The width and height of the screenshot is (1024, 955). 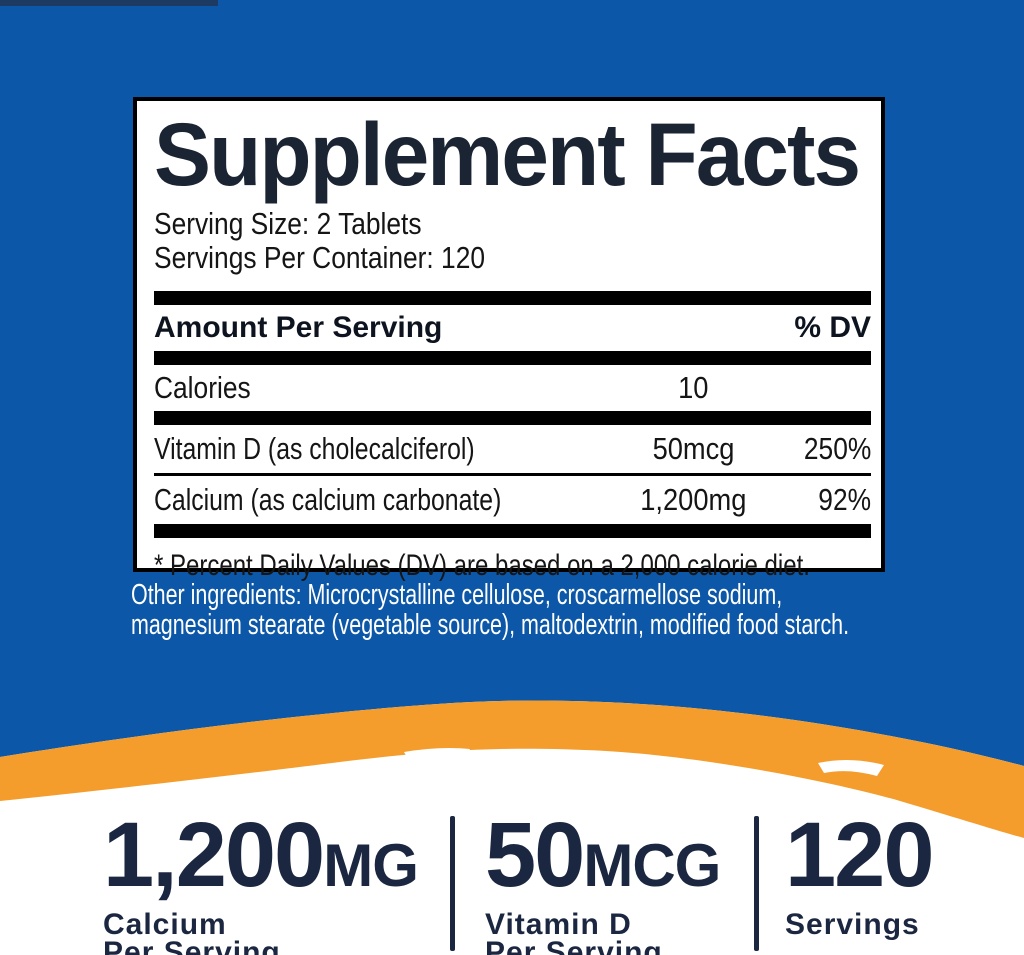 I want to click on servings-per-container-line: Servings Per Container: 120, so click(x=512, y=258).